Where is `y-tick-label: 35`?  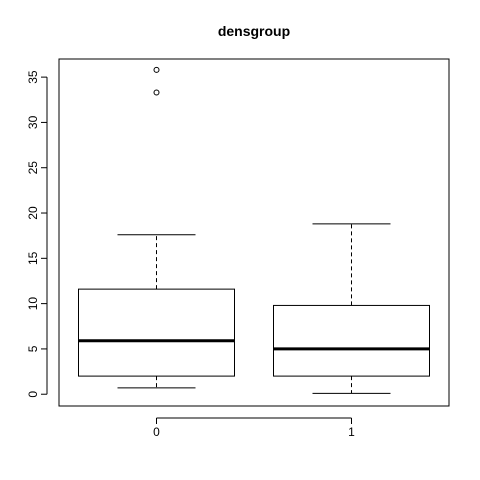
y-tick-label: 35 is located at coordinates (33, 77).